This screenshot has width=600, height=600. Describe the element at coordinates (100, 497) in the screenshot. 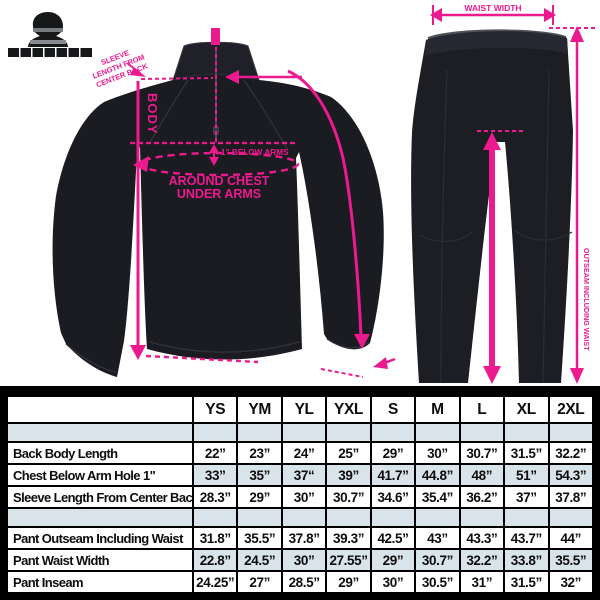

I see `measurement-row-label: Sleeve Length From Center Back` at that location.